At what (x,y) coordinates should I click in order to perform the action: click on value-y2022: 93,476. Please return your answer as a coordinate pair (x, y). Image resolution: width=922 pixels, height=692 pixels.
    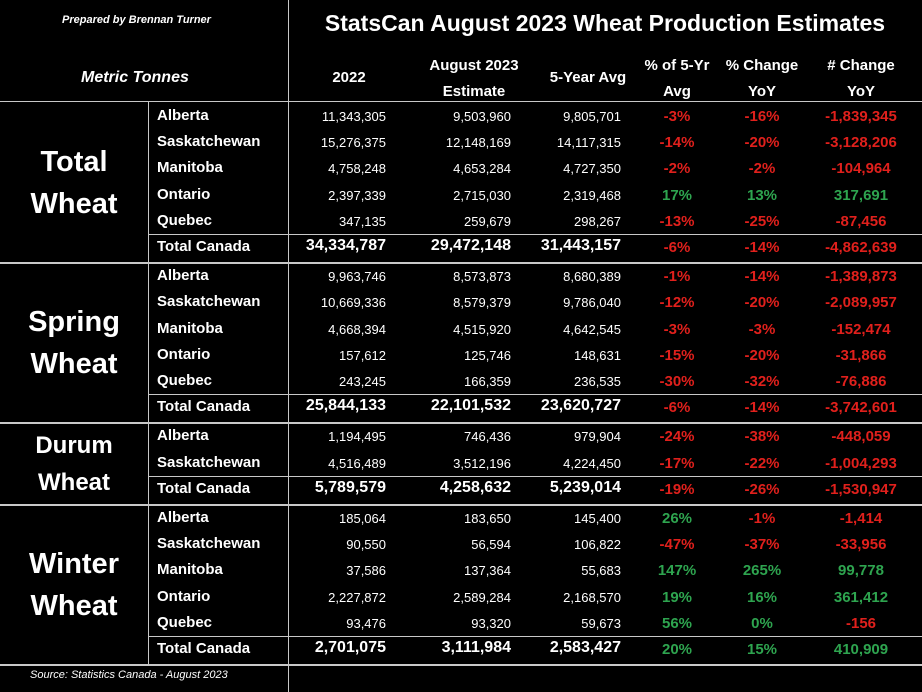
    Looking at the image, I should click on (366, 623).